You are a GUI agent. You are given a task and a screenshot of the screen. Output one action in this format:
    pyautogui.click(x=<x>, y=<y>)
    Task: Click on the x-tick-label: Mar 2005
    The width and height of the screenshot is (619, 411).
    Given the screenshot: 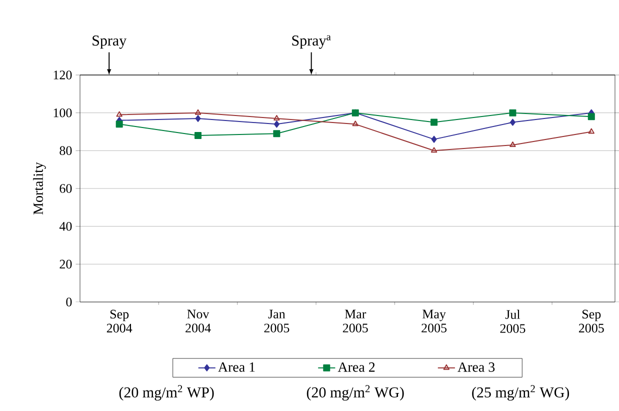 What is the action you would take?
    pyautogui.click(x=355, y=321)
    